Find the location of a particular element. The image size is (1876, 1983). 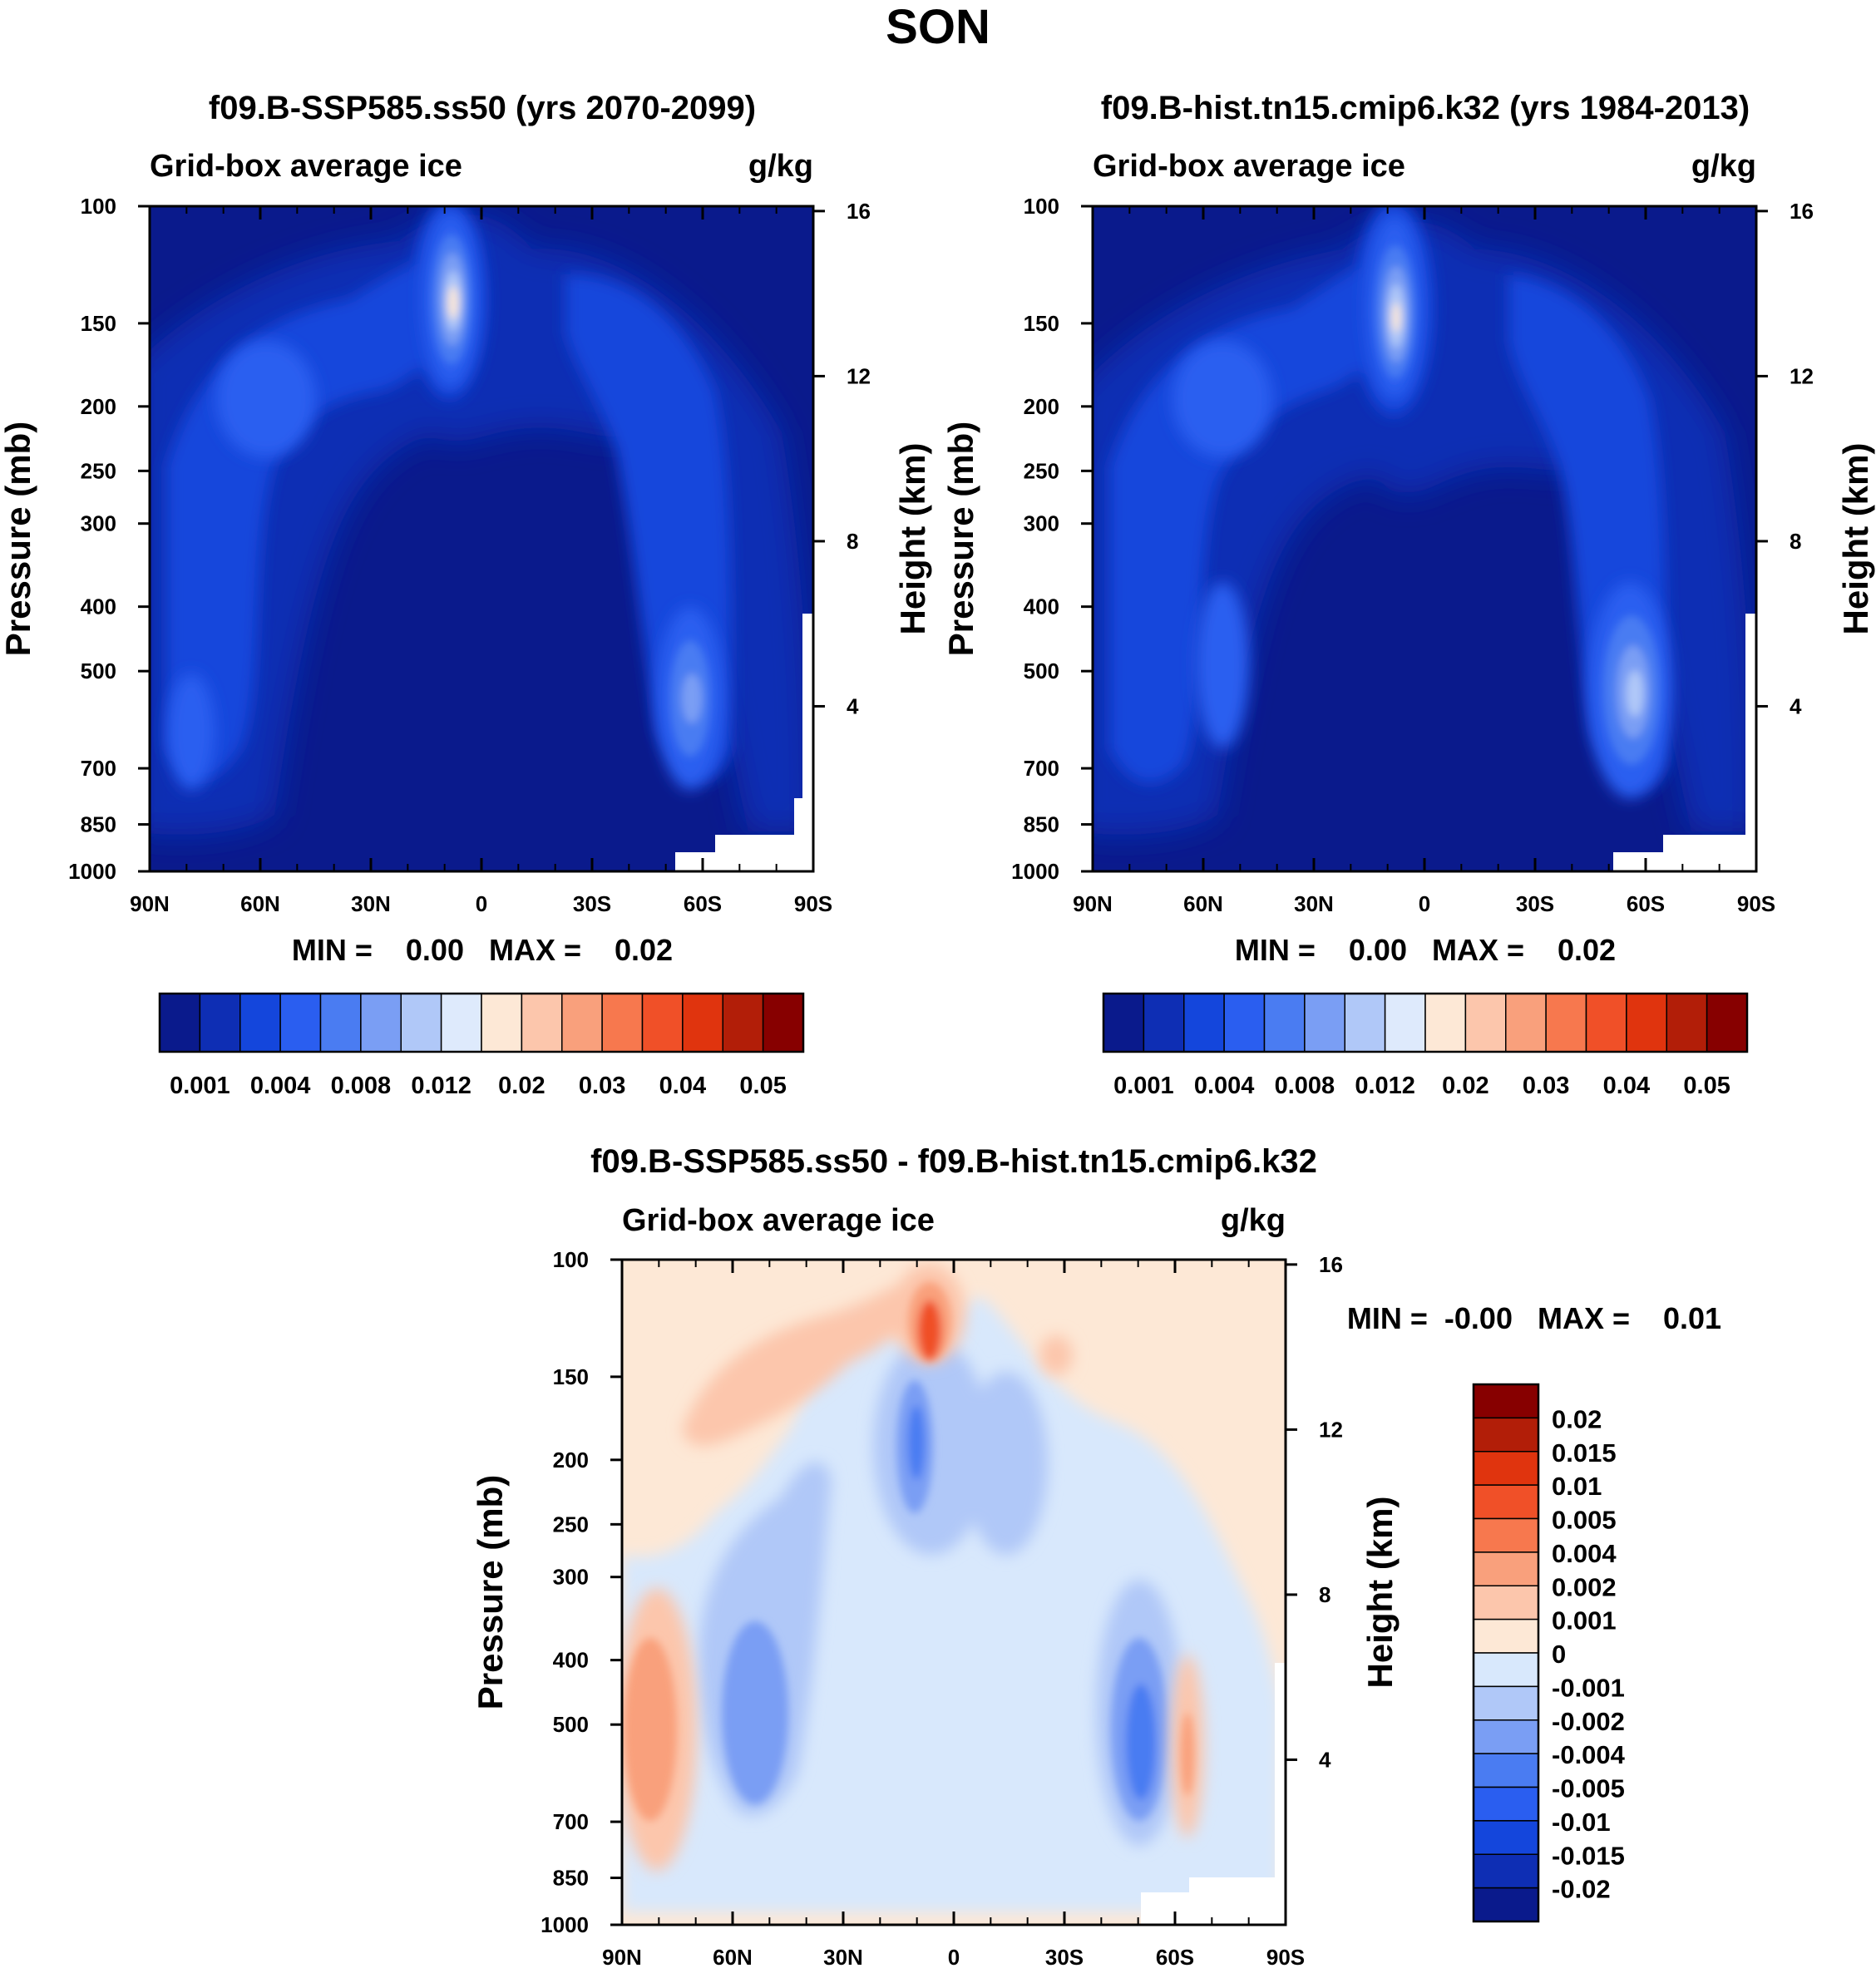

colorbar-label: 0.005 is located at coordinates (1584, 1520).